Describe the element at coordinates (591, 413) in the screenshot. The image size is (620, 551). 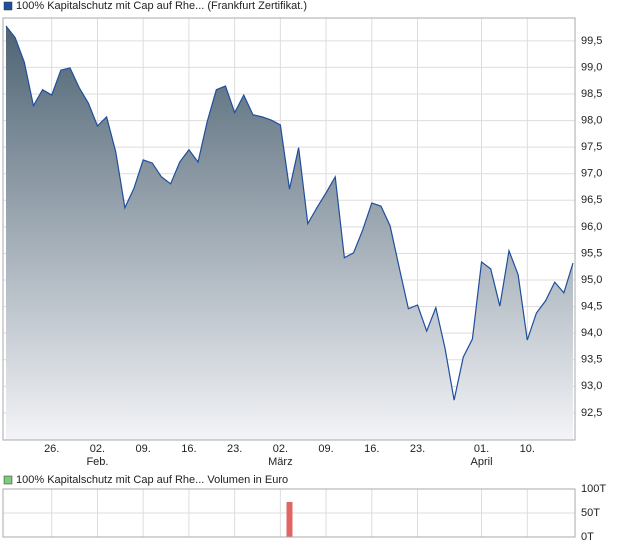
I see `y-tick-label: 92,5` at that location.